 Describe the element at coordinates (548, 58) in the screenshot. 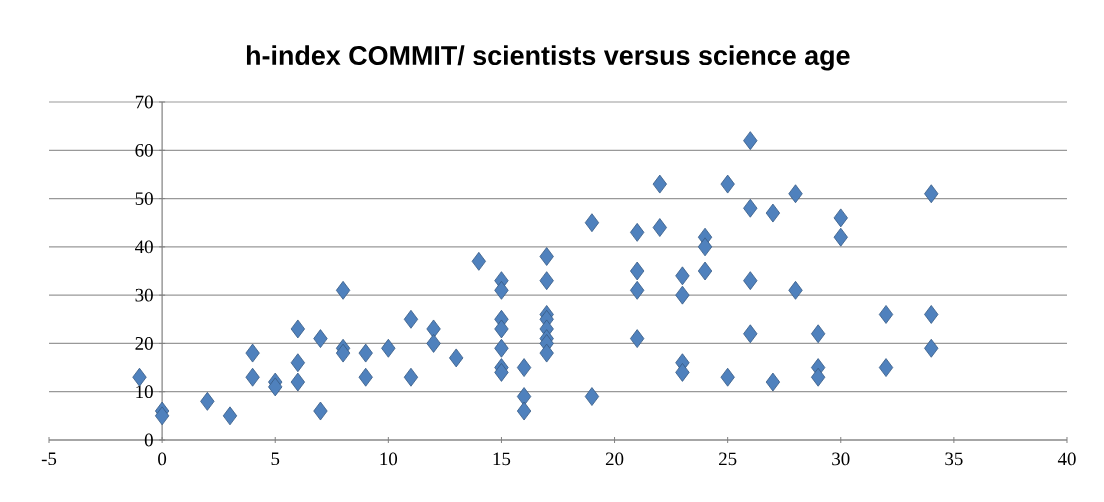

I see `chart-title: h-index COMMIT/ scientists versus science age` at that location.